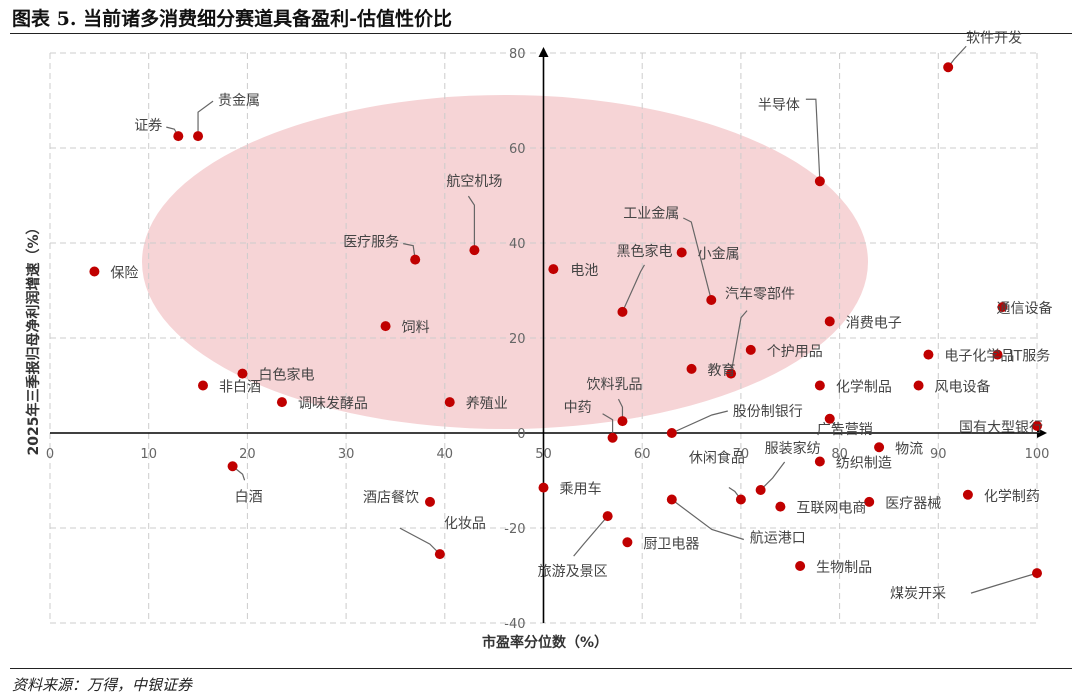 This screenshot has width=1080, height=698. Describe the element at coordinates (487, 403) in the screenshot. I see `point-label: 养殖业` at that location.